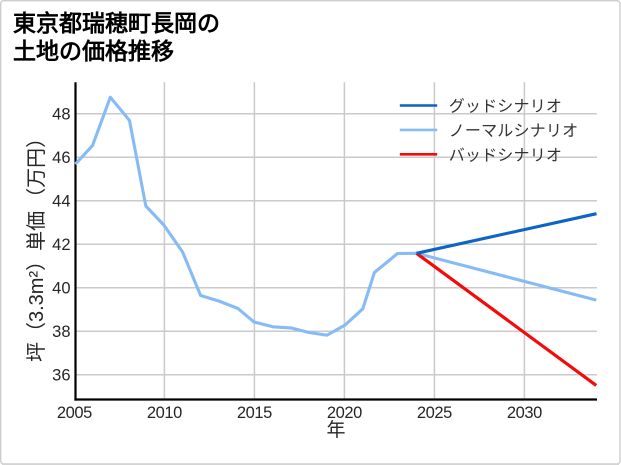  Describe the element at coordinates (61, 376) in the screenshot. I see `svg-text: 36` at that location.